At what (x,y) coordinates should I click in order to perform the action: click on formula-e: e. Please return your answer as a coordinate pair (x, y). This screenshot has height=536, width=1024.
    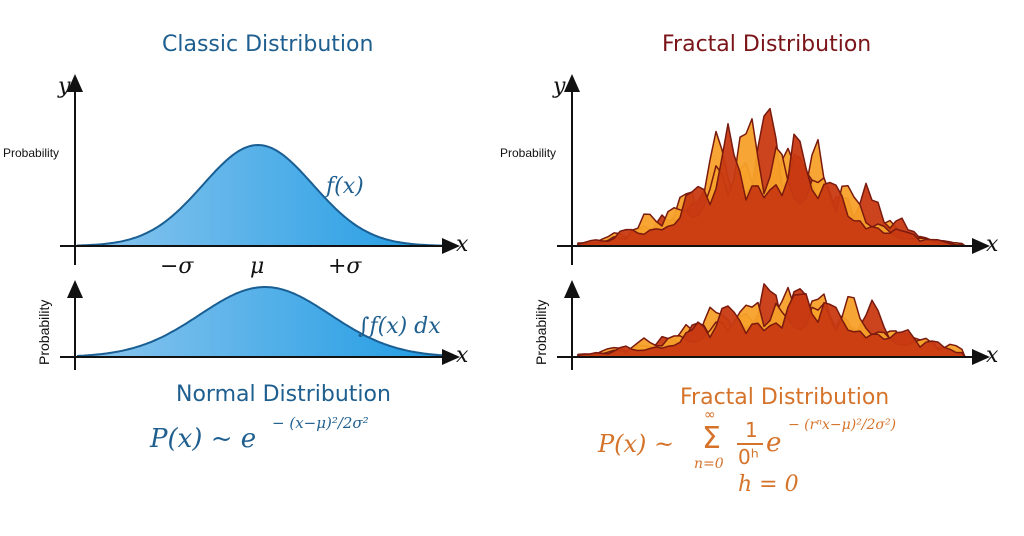
    Looking at the image, I should click on (774, 443).